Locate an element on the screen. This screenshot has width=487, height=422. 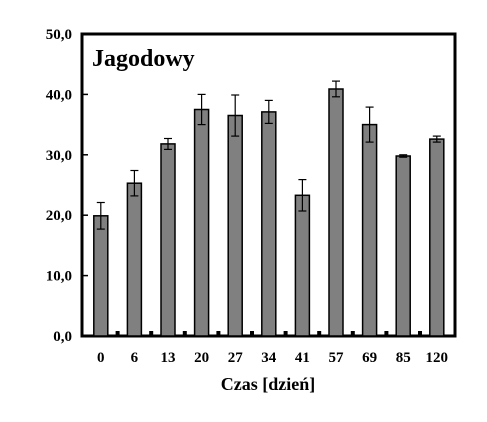
y-tick-label: 50,0 is located at coordinates (59, 35).